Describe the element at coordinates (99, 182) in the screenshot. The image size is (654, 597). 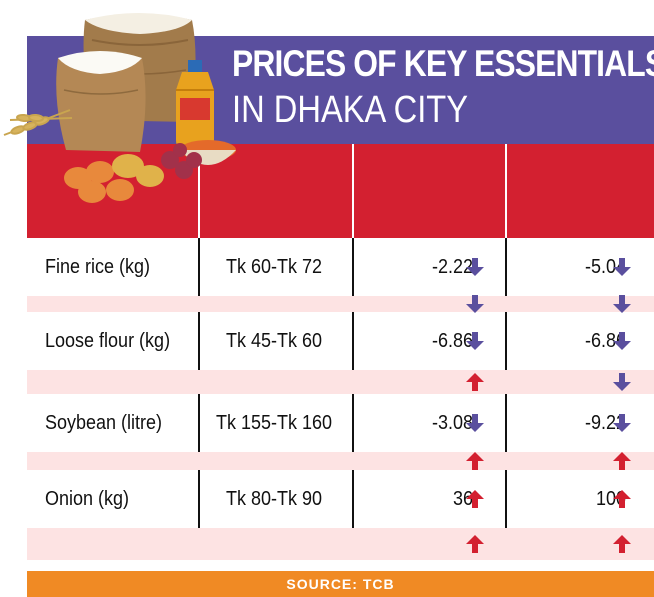
I see `eggs-icon` at that location.